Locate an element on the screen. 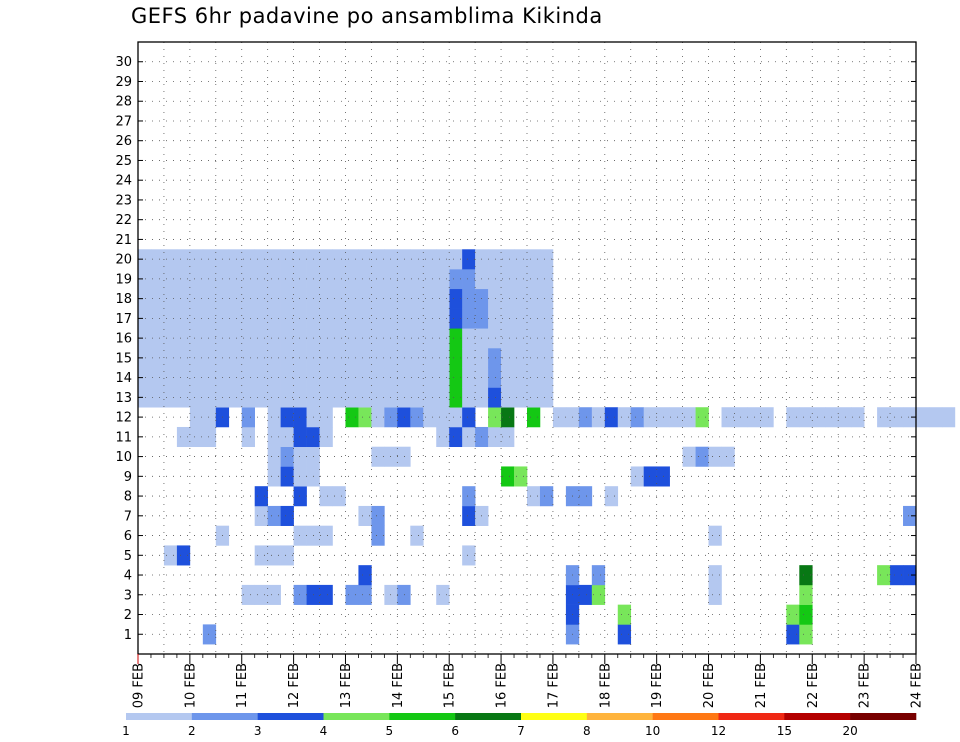 This screenshot has height=742, width=960. x-tick-label: 17 FEB is located at coordinates (553, 685).